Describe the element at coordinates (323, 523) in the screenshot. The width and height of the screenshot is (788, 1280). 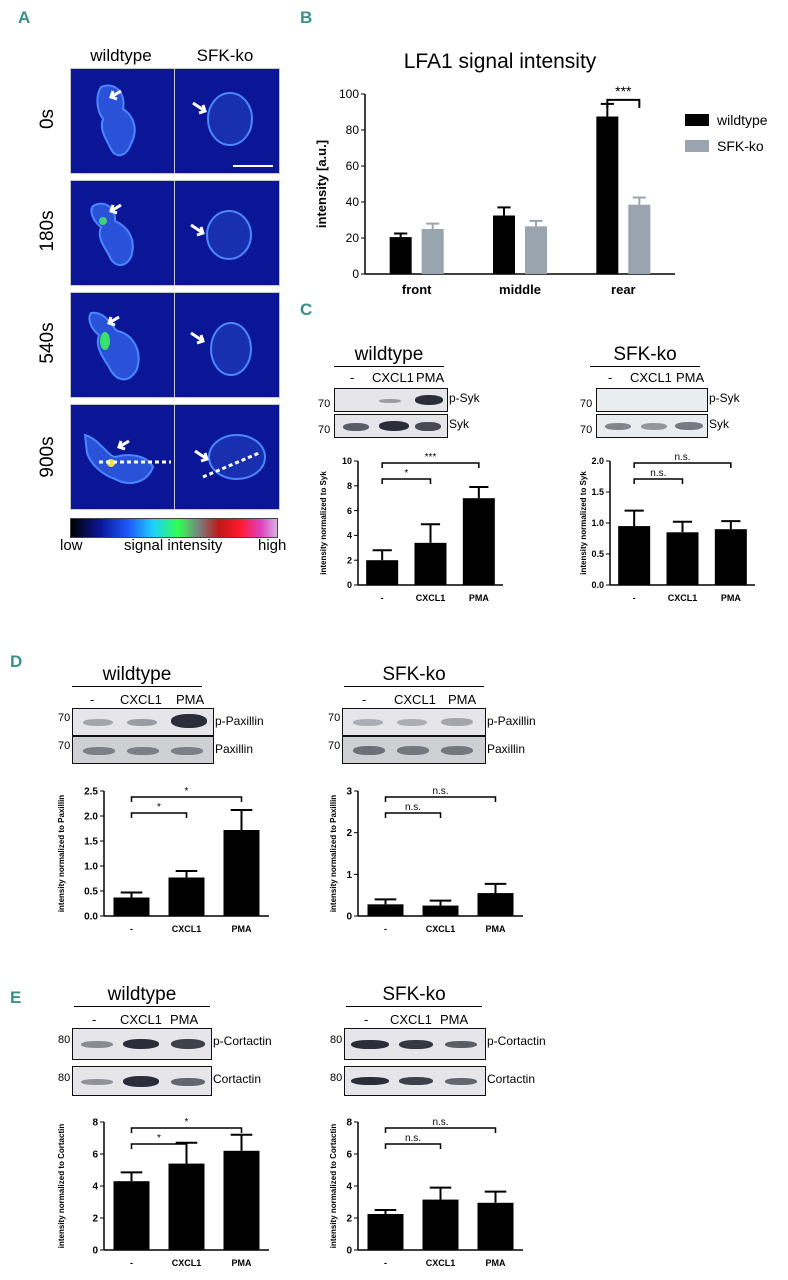
I see `c-wt-y-axis-label: intensity normalized to Syk` at that location.